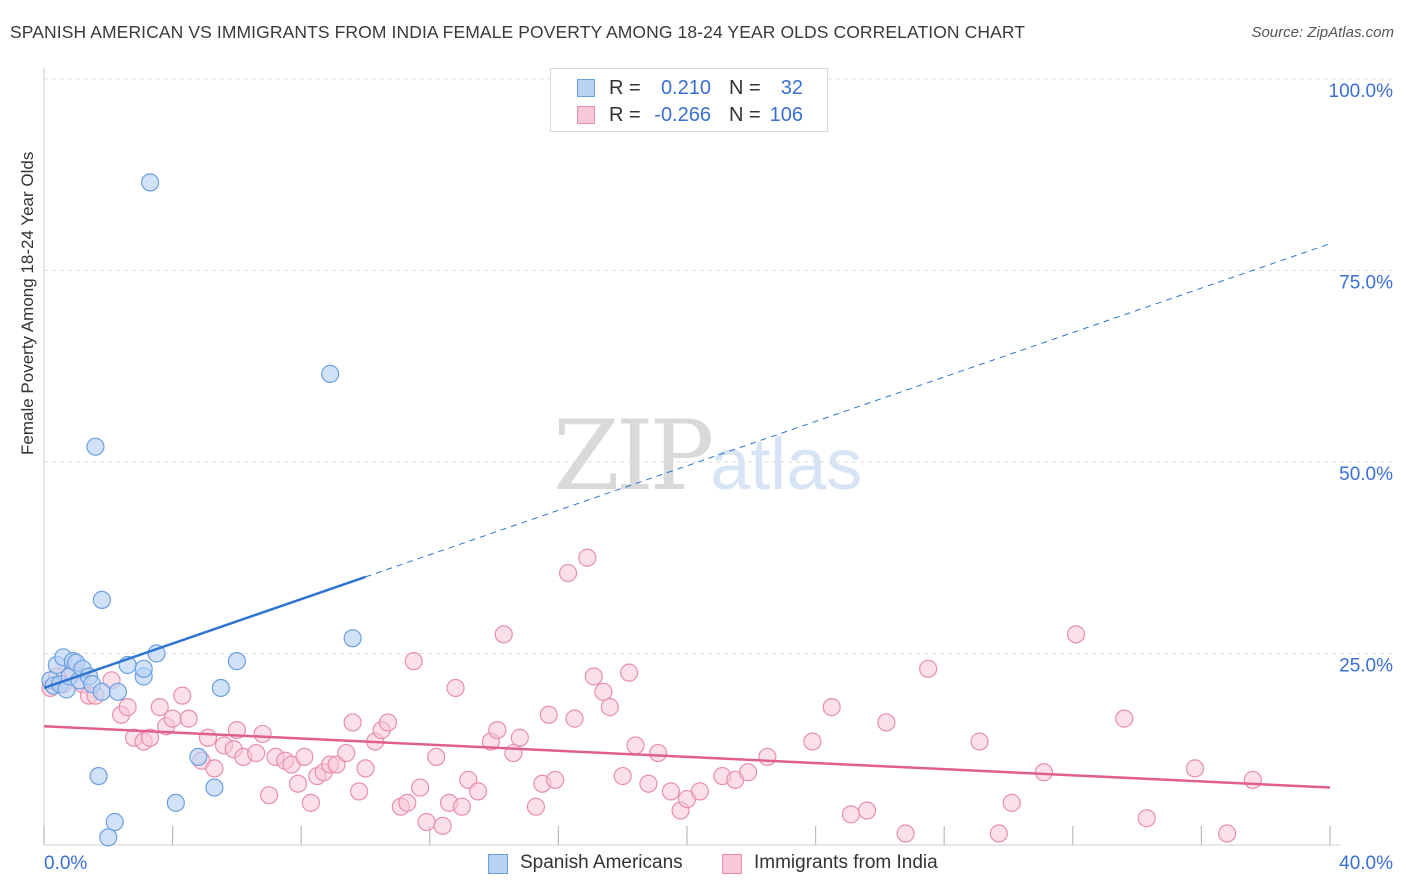 This screenshot has width=1406, height=892. I want to click on legend-n-value: 32, so click(791, 88).